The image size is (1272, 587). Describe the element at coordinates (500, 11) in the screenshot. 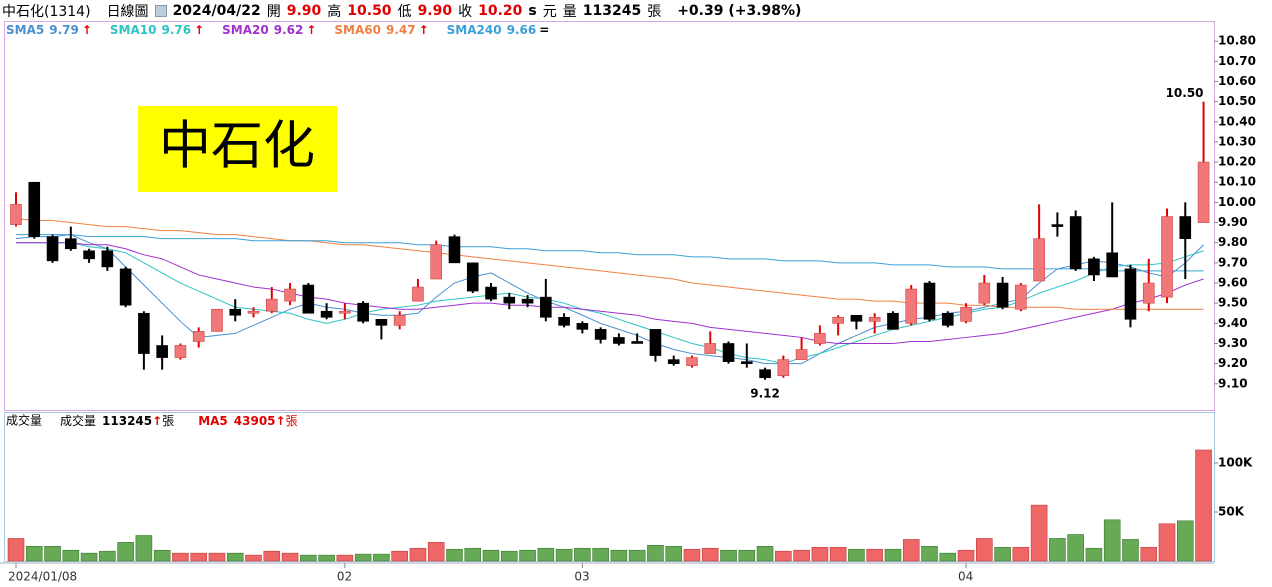

I see `close-value: 10.20` at that location.